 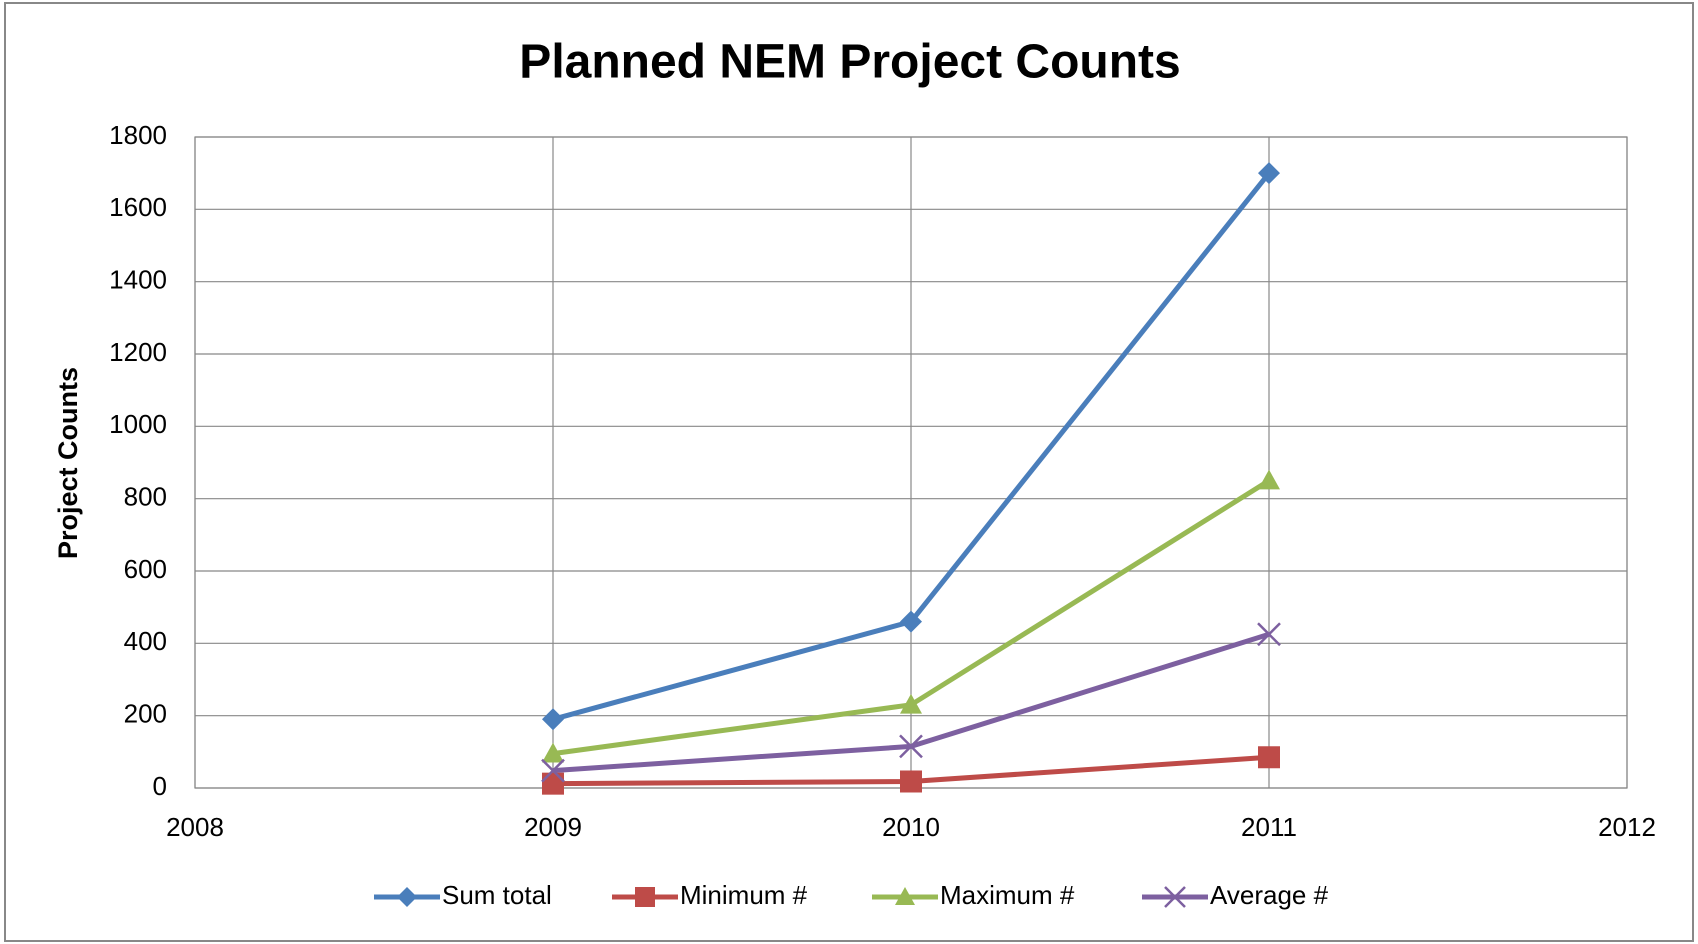 What do you see at coordinates (145, 497) in the screenshot?
I see `y-tick-label: 800` at bounding box center [145, 497].